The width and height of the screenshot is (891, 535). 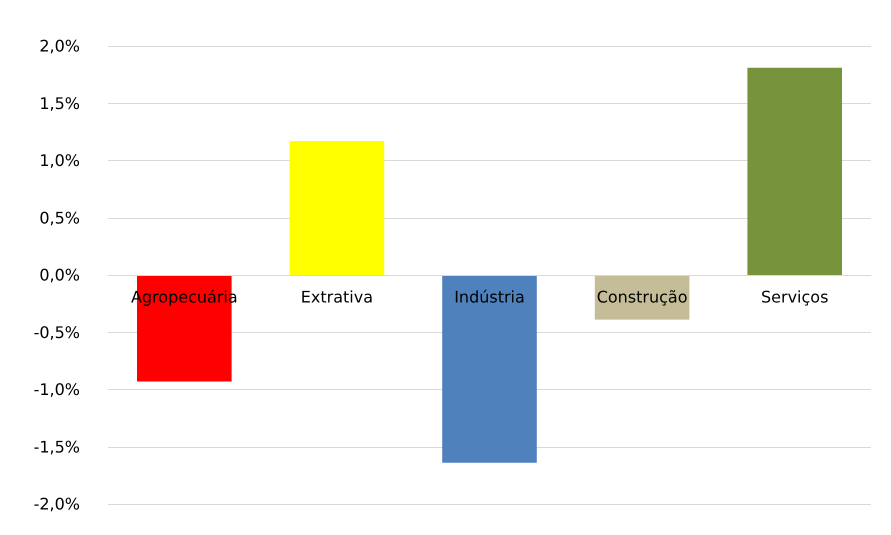 What do you see at coordinates (59, 275) in the screenshot?
I see `y-tick-label: 0,0%` at bounding box center [59, 275].